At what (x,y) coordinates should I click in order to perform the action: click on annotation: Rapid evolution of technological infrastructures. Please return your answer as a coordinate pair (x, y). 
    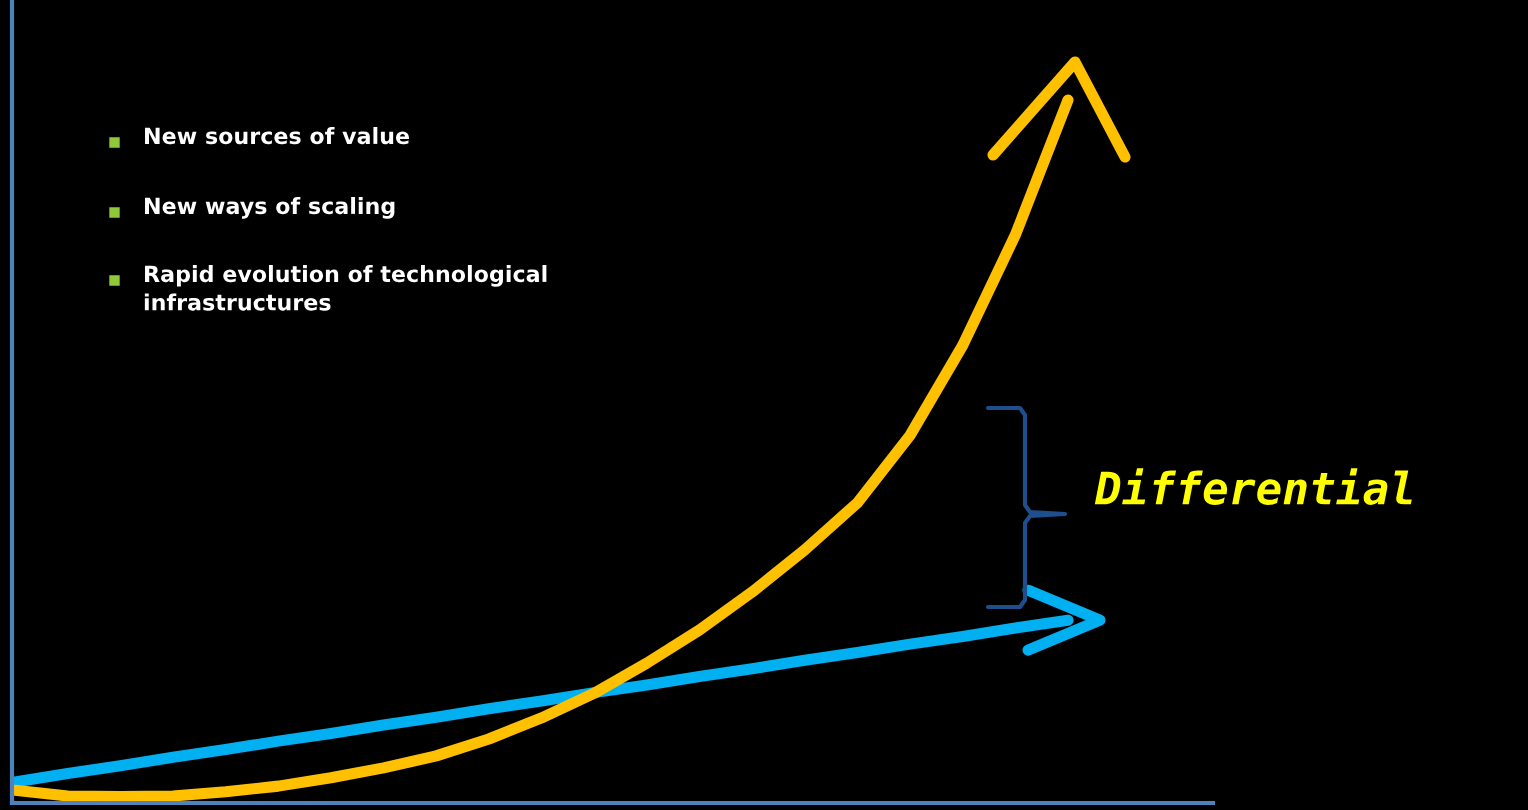
    Looking at the image, I should click on (345, 288).